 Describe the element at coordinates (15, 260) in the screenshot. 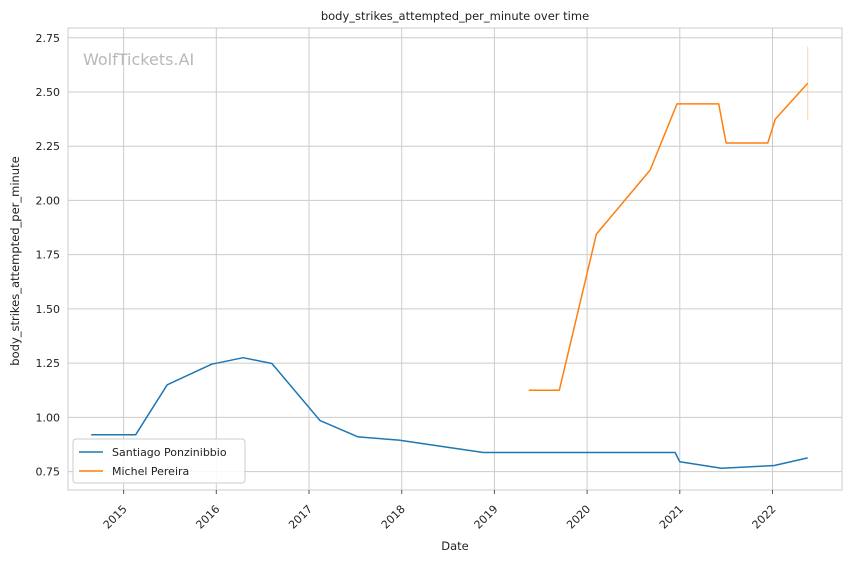

I see `y-axis-label: body_strikes_attempted_per_minute` at that location.